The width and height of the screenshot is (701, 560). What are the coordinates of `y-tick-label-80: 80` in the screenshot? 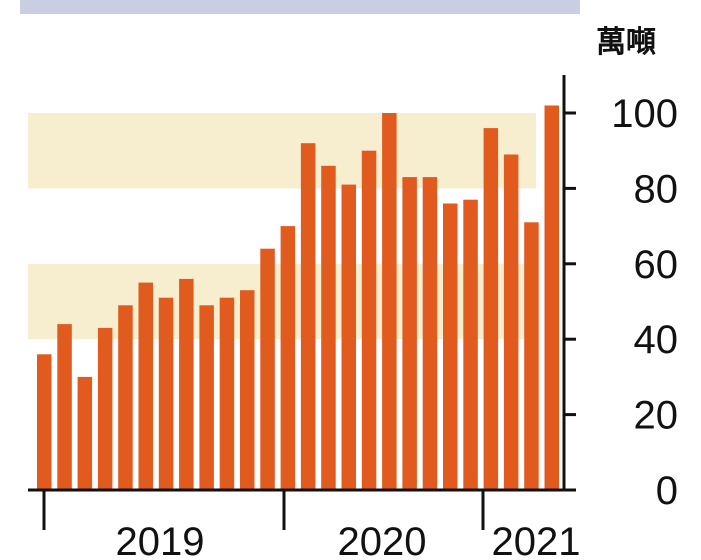 It's located at (656, 189).